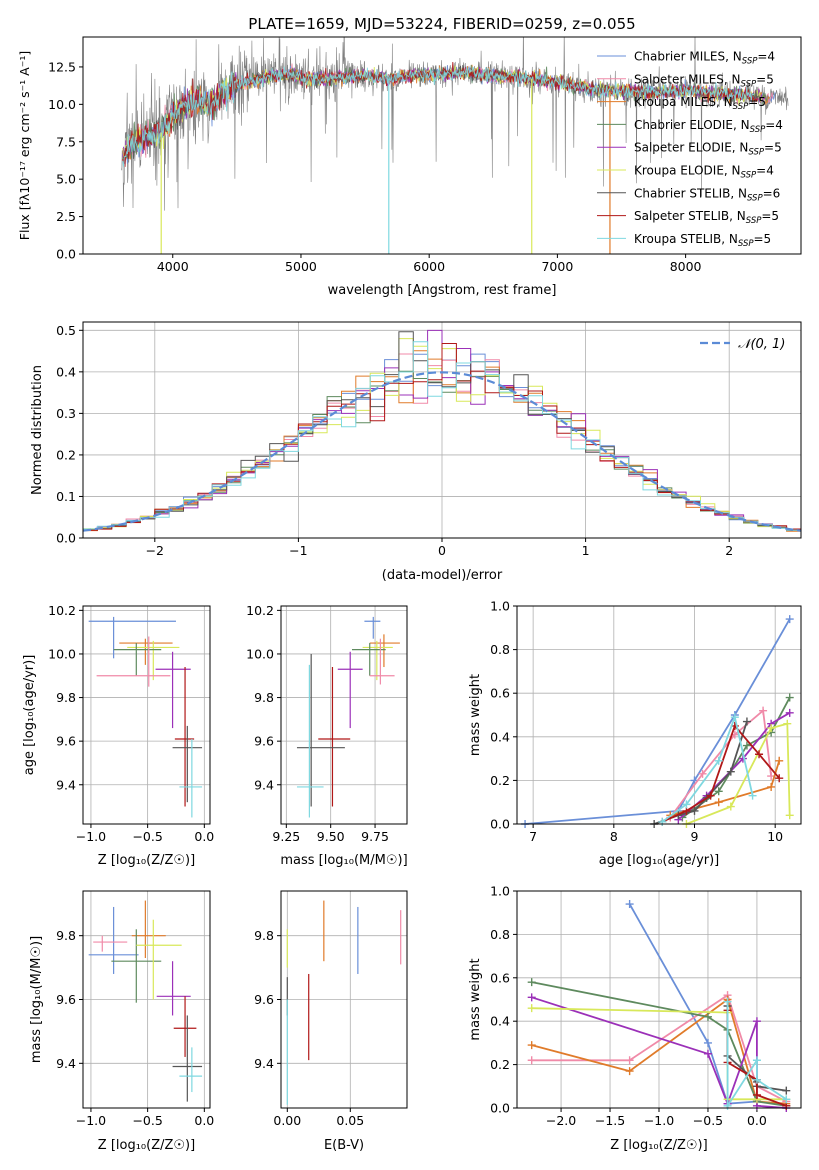  I want to click on weights-area, so click(657, 721).